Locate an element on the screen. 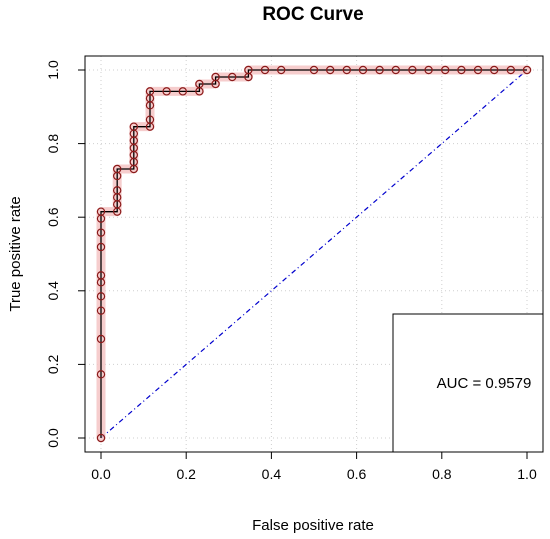  y-axis-label: True positive rate is located at coordinates (15, 253).